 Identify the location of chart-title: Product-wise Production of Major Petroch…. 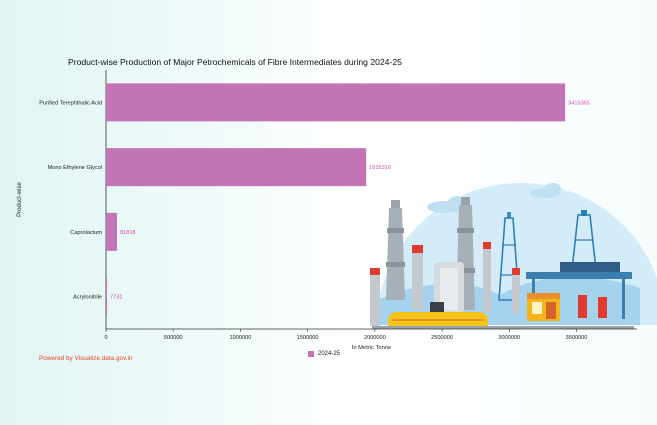
(235, 62).